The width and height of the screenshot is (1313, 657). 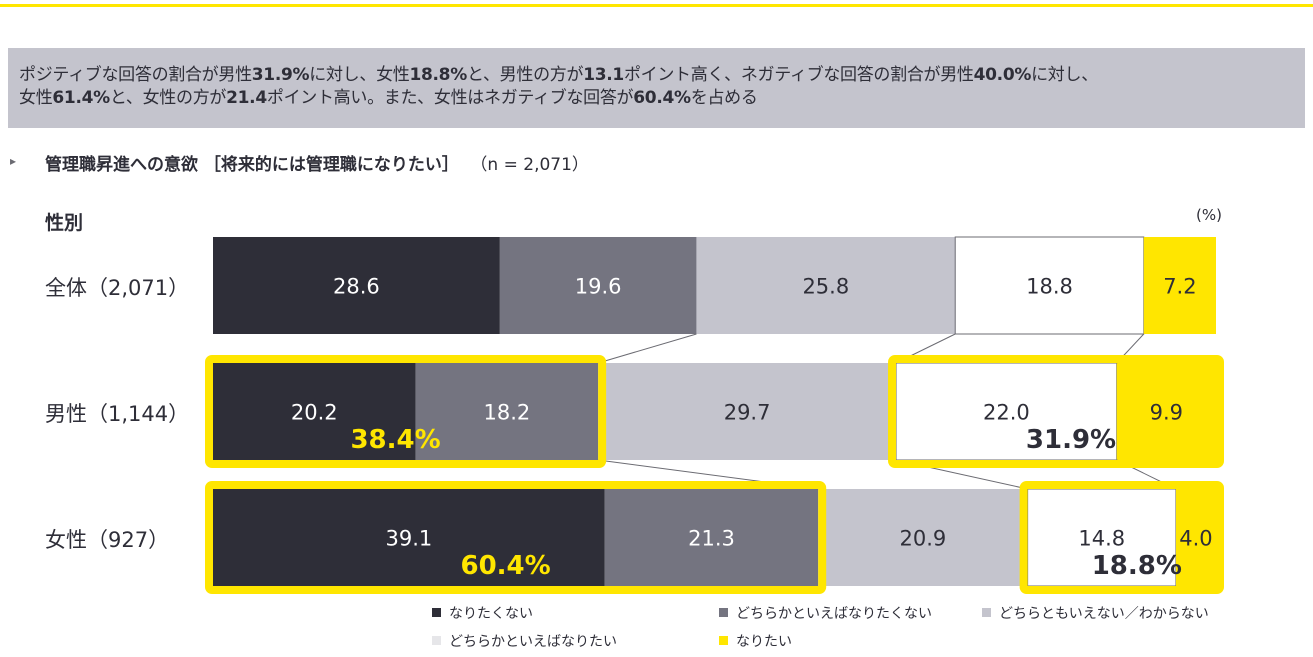 I want to click on legend-label-0: なりたくない, so click(x=491, y=614).